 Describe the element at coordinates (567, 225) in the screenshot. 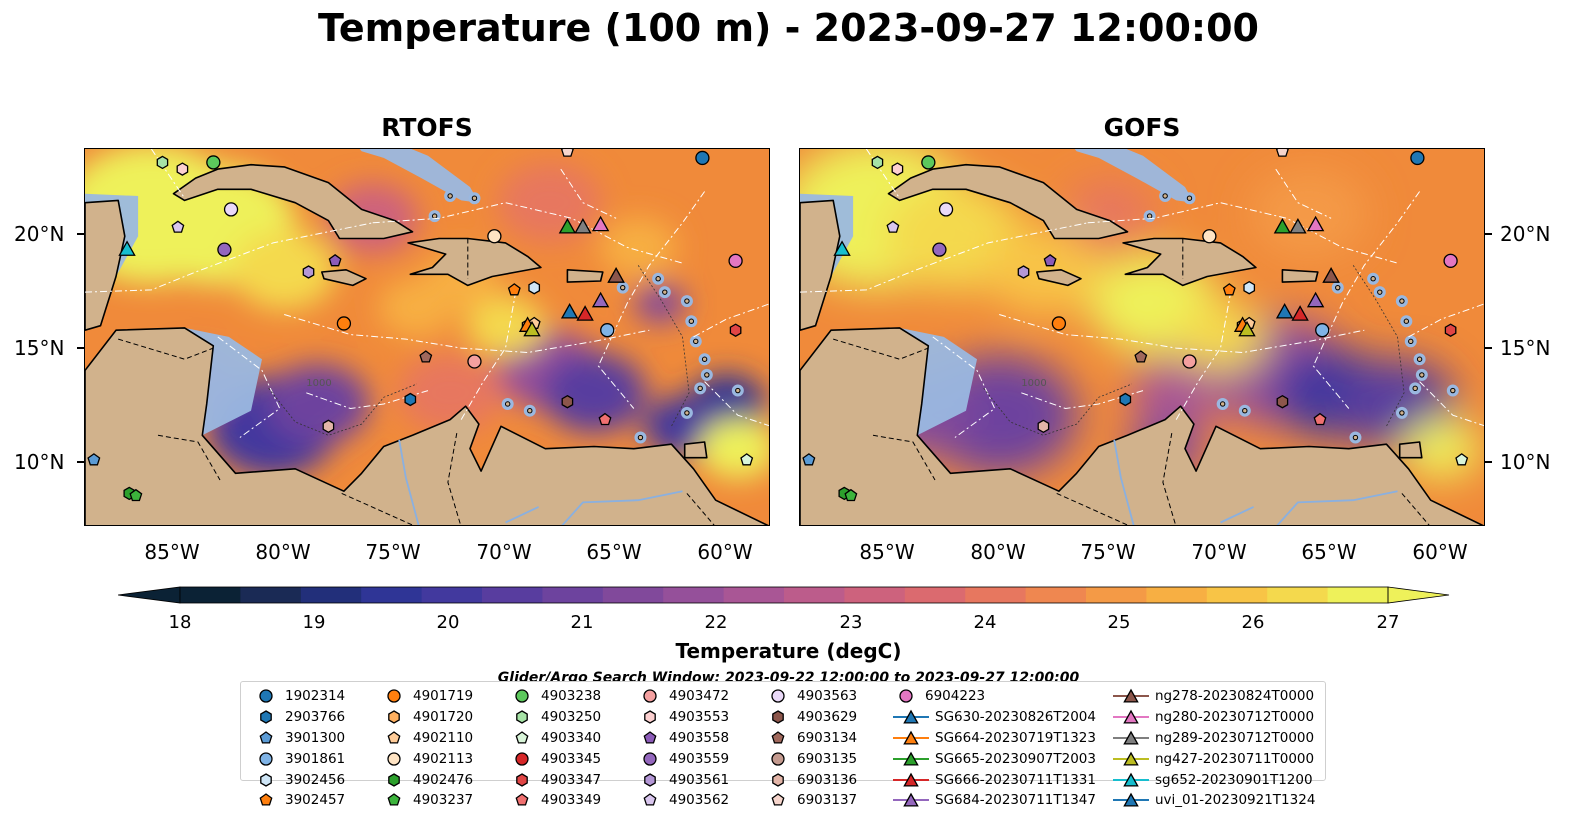

I see `platform-marker-SG665-20230907T2003` at that location.